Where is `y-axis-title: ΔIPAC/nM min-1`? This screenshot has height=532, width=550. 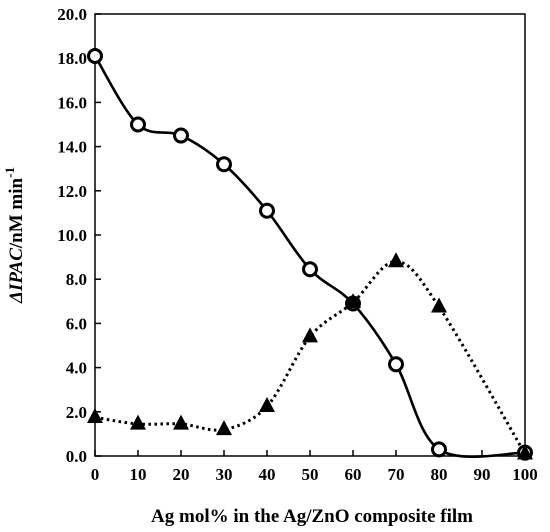 y-axis-title: ΔIPAC/nM min-1 is located at coordinates (14, 235).